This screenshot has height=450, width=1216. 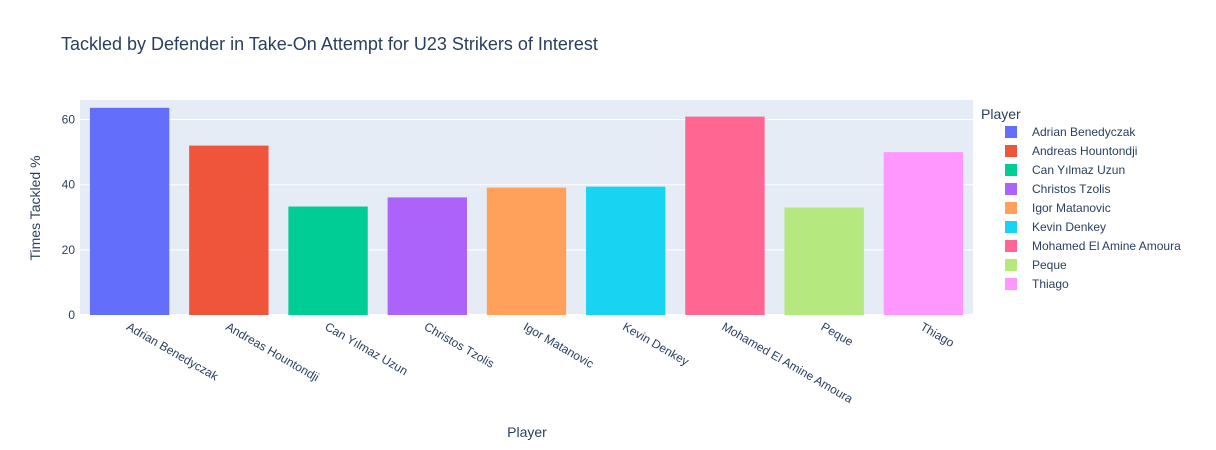 What do you see at coordinates (1106, 246) in the screenshot?
I see `legend-label: Mohamed El Amine Amoura` at bounding box center [1106, 246].